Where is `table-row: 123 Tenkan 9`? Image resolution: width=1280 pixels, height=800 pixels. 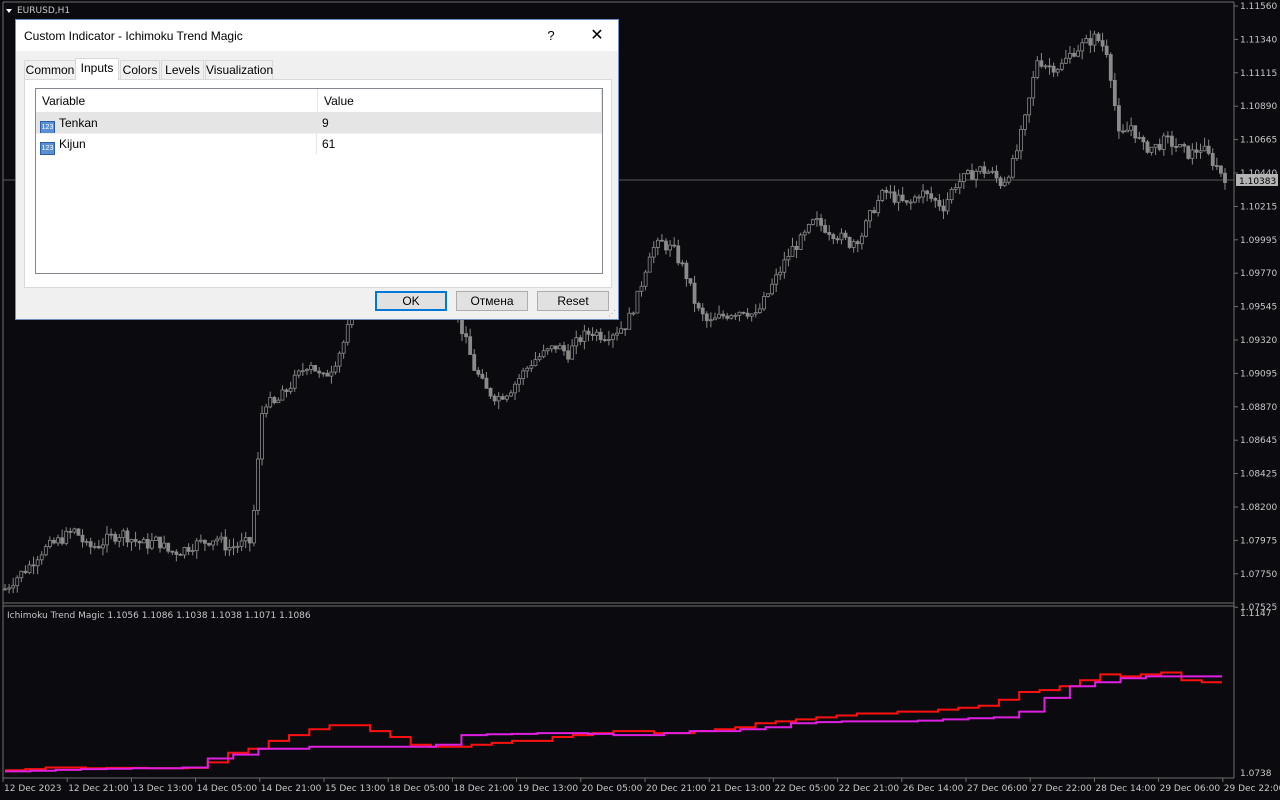
table-row: 123 Tenkan 9 is located at coordinates (319, 123).